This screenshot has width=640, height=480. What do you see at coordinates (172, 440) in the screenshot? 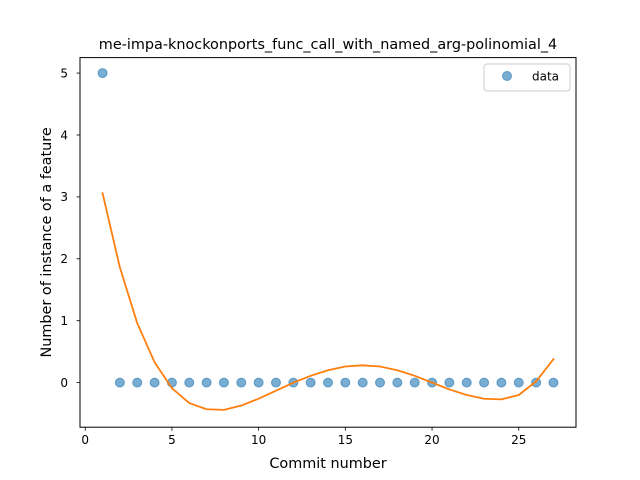
I see `x-tick-label: 5` at bounding box center [172, 440].